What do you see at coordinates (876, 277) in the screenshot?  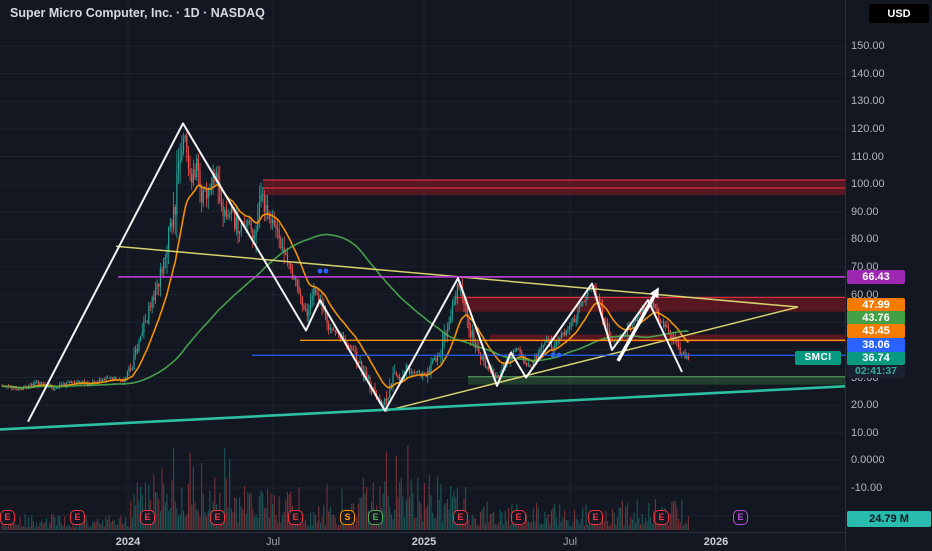 I see `price-level-badge: 66.43` at bounding box center [876, 277].